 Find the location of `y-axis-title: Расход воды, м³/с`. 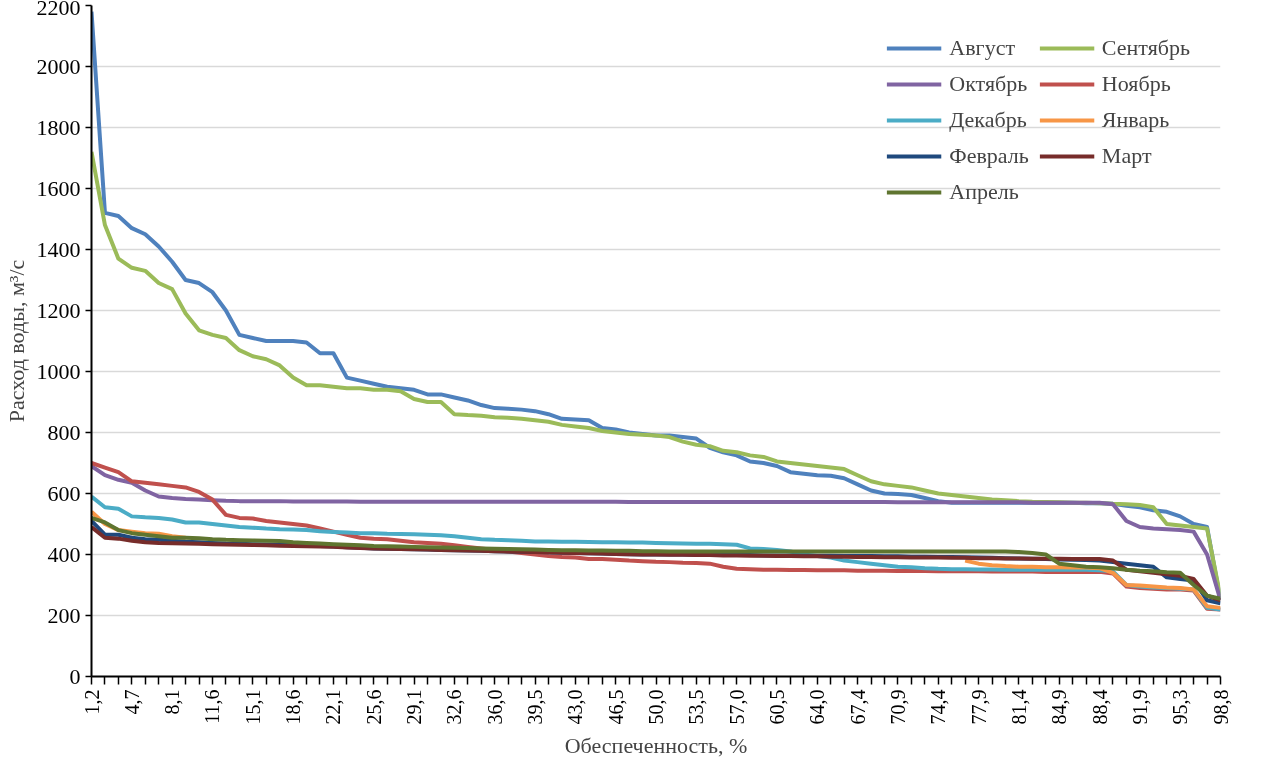

y-axis-title: Расход воды, м³/с is located at coordinates (16, 341).